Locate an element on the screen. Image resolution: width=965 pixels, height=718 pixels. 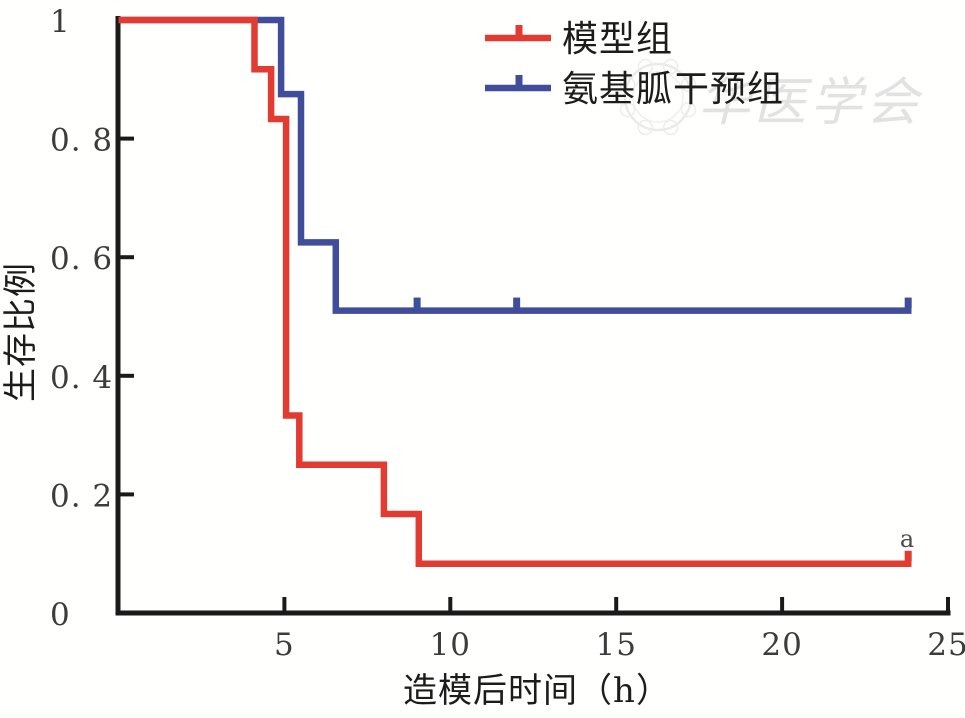
annotation-a: a is located at coordinates (907, 539).